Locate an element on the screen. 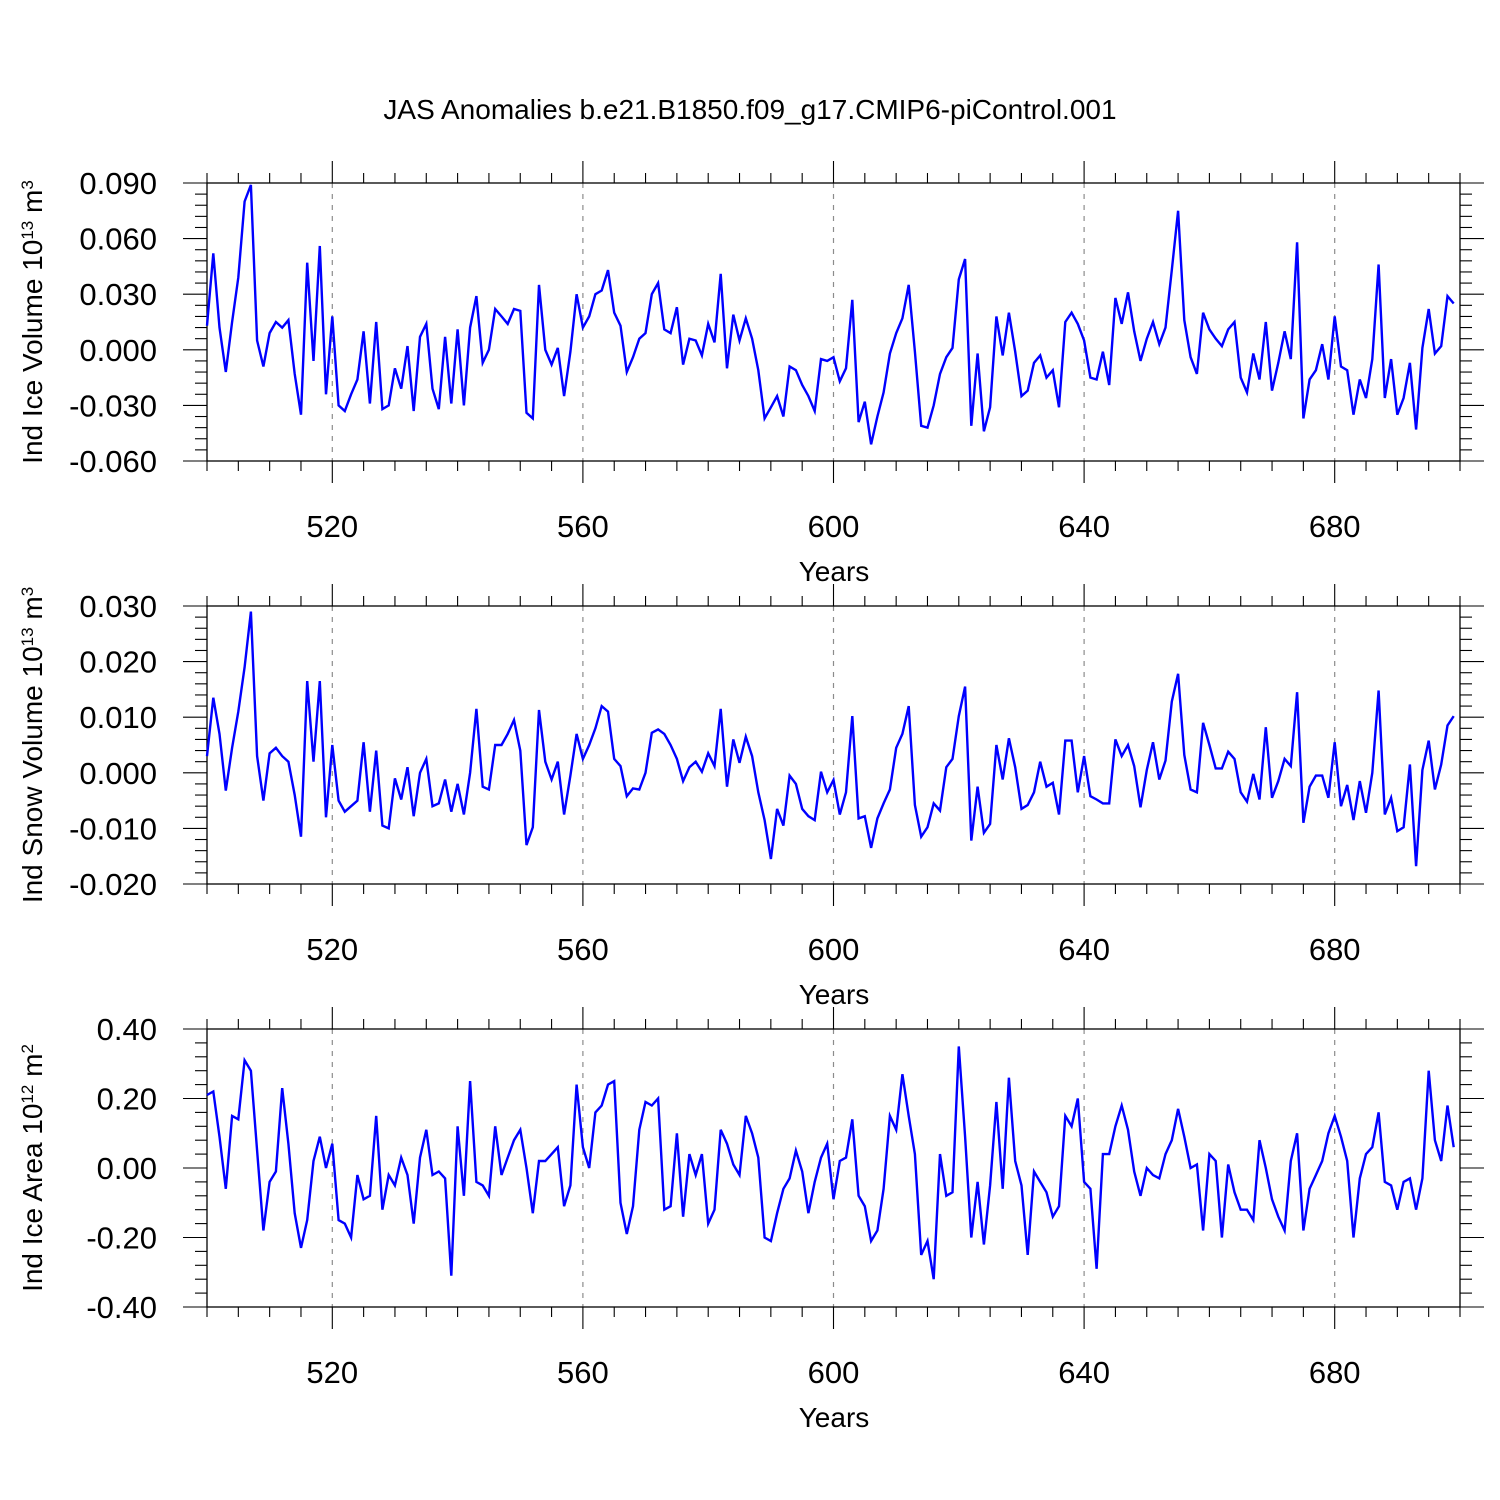 The height and width of the screenshot is (1500, 1500). y-tick-label: 0.090 is located at coordinates (118, 183).